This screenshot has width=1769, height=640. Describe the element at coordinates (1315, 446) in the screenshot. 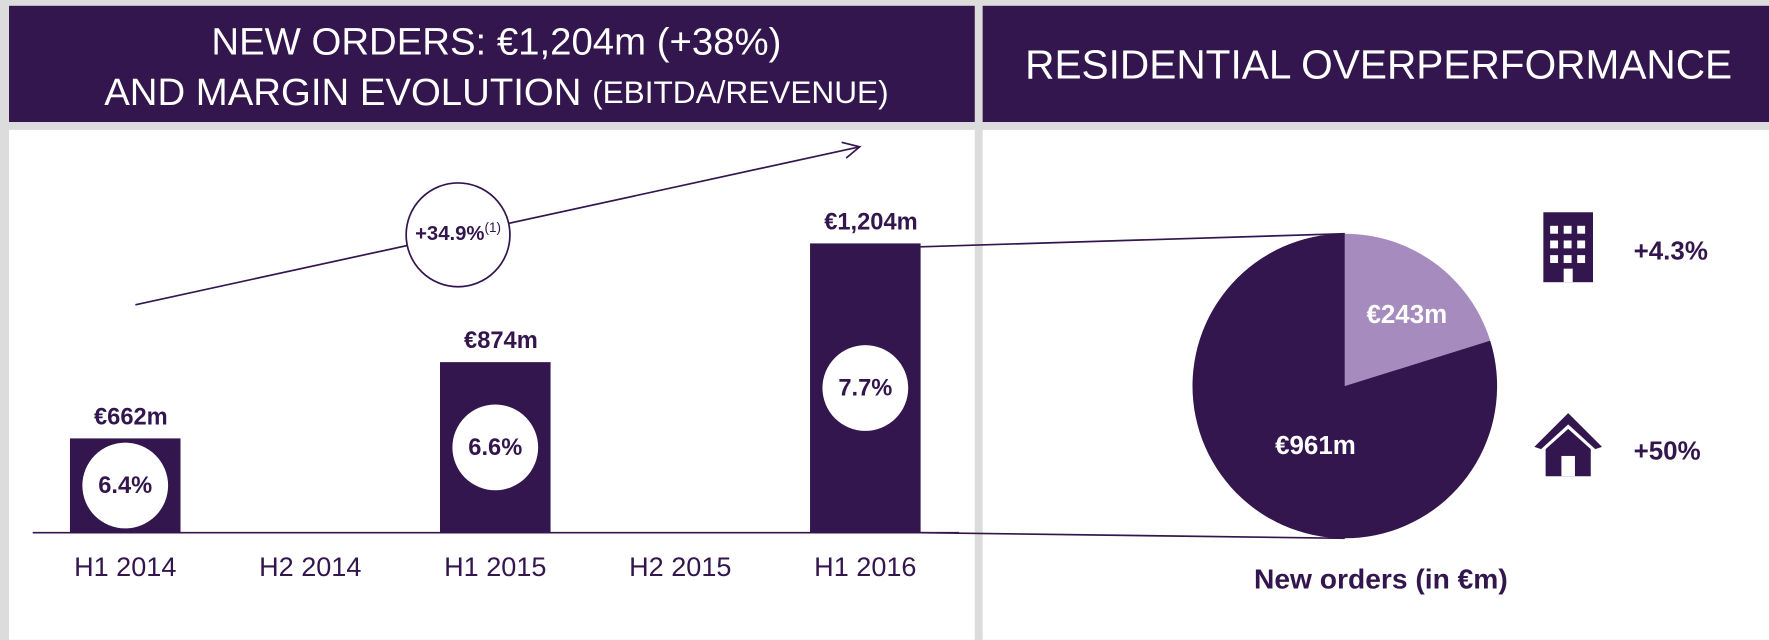

I see `slice-label: €961m` at that location.